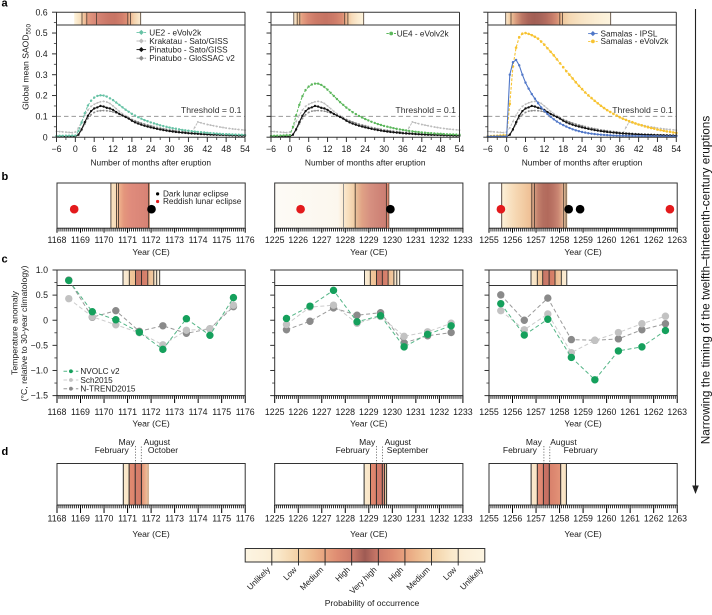 This screenshot has width=712, height=615. Describe the element at coordinates (5, 452) in the screenshot. I see `svg-text: d` at that location.